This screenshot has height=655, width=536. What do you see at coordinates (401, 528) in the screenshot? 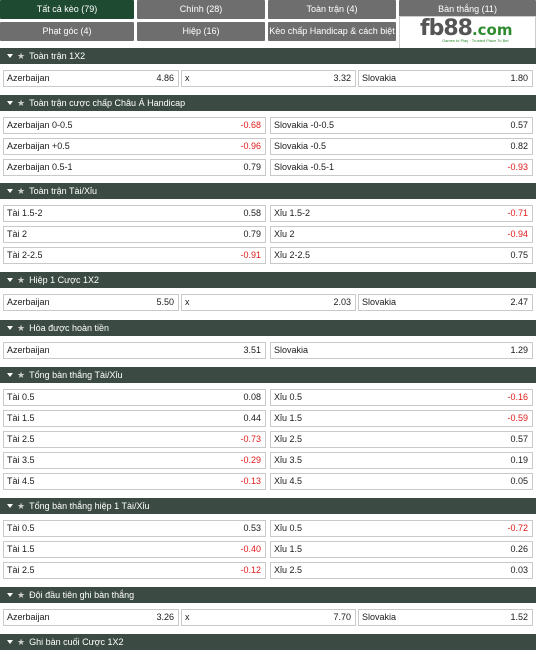
I see `odds-cell: Xỉu 0.5 -0.72` at bounding box center [401, 528].